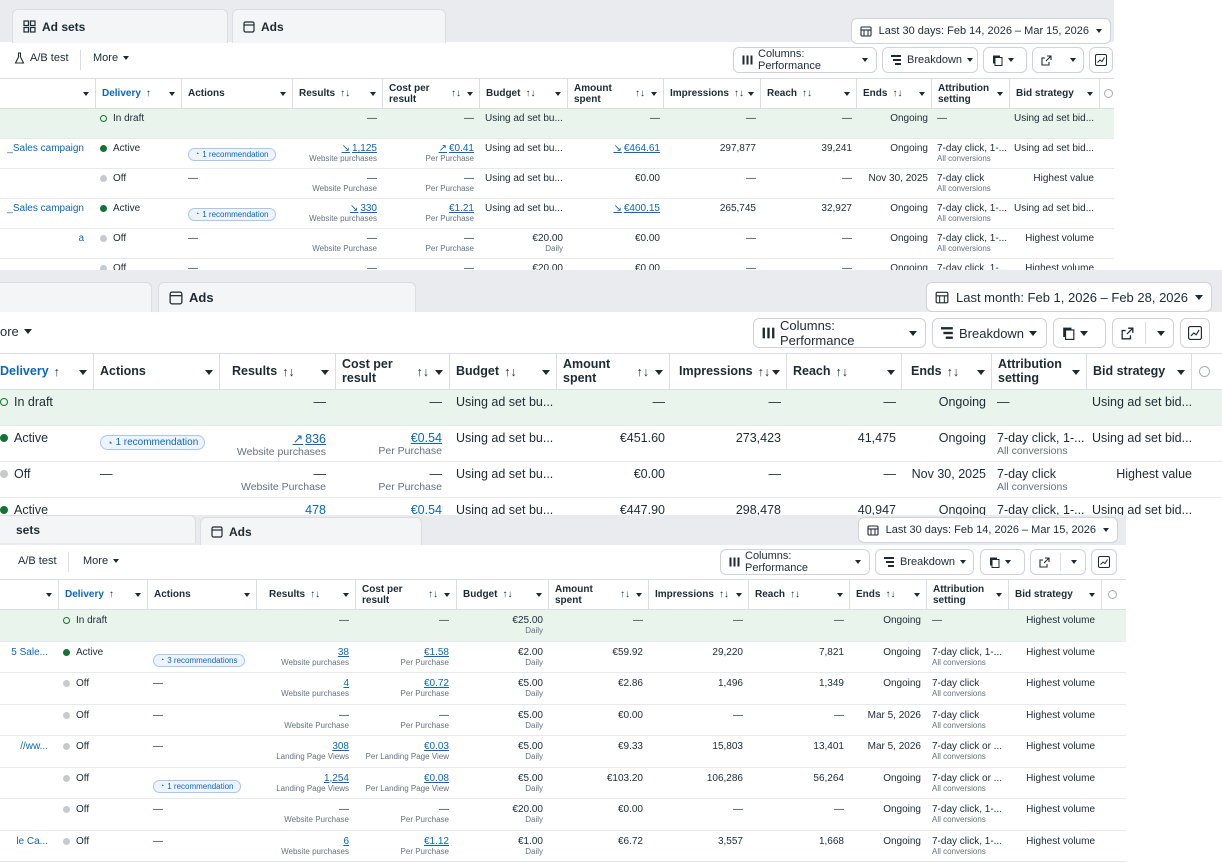 Image resolution: width=1222 pixels, height=862 pixels. What do you see at coordinates (76, 297) in the screenshot?
I see `tab-ad-sets` at bounding box center [76, 297].